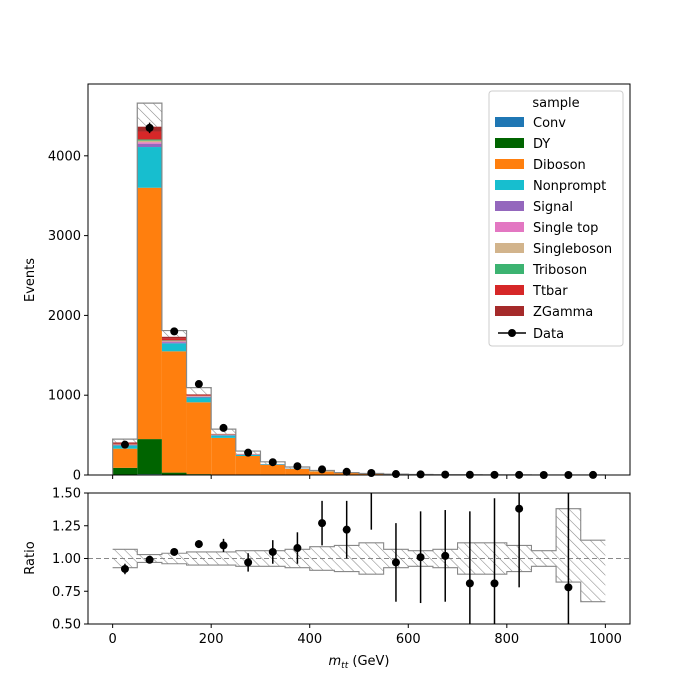 This screenshot has height=700, width=700. What do you see at coordinates (541, 144) in the screenshot?
I see `legend-label-dy: DY` at bounding box center [541, 144].